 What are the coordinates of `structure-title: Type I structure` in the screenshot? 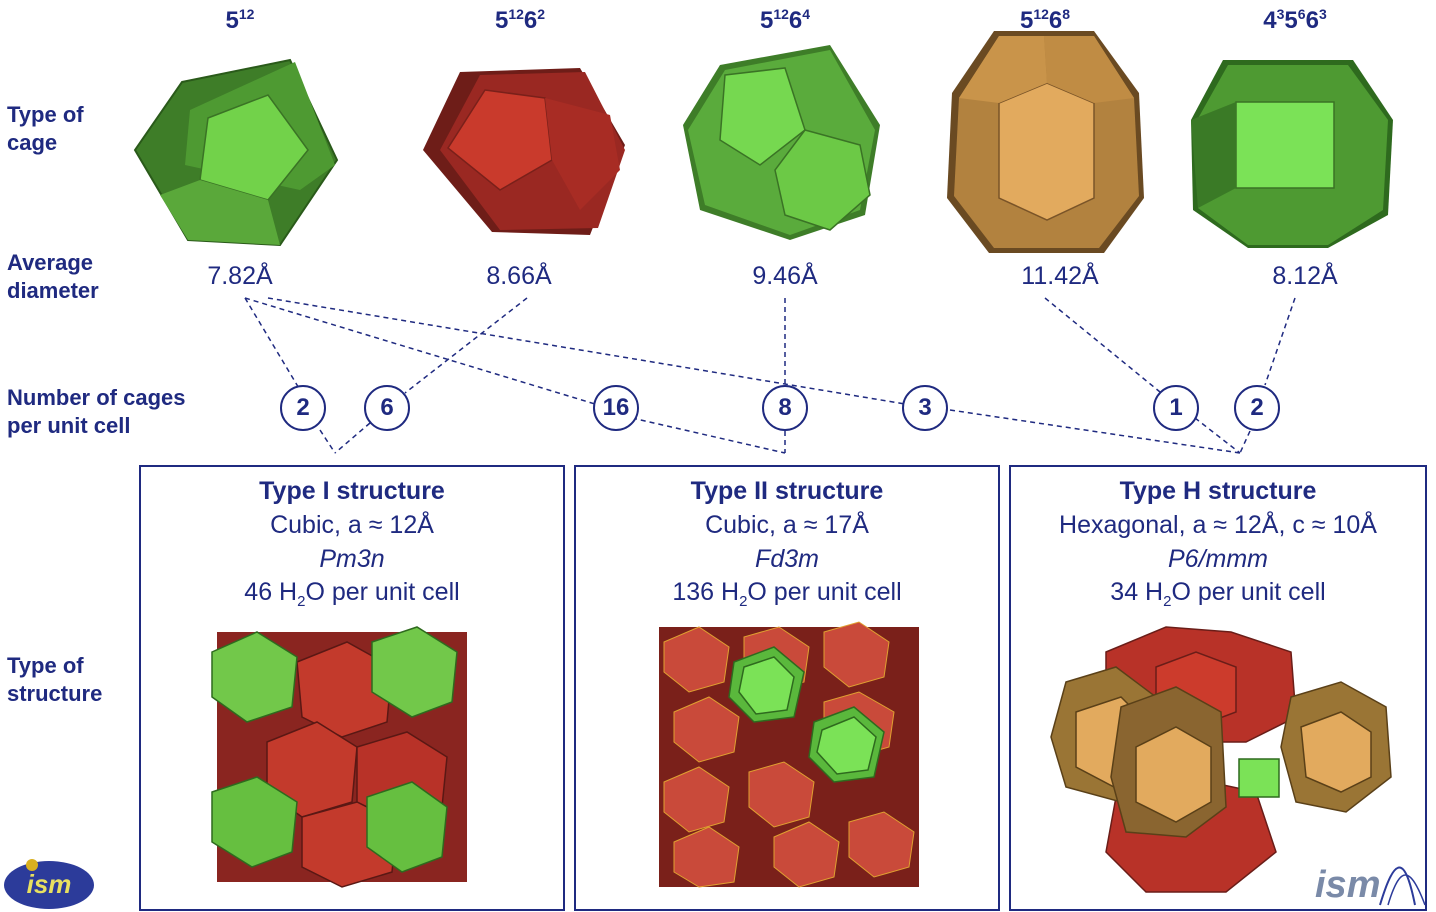 It's located at (352, 491).